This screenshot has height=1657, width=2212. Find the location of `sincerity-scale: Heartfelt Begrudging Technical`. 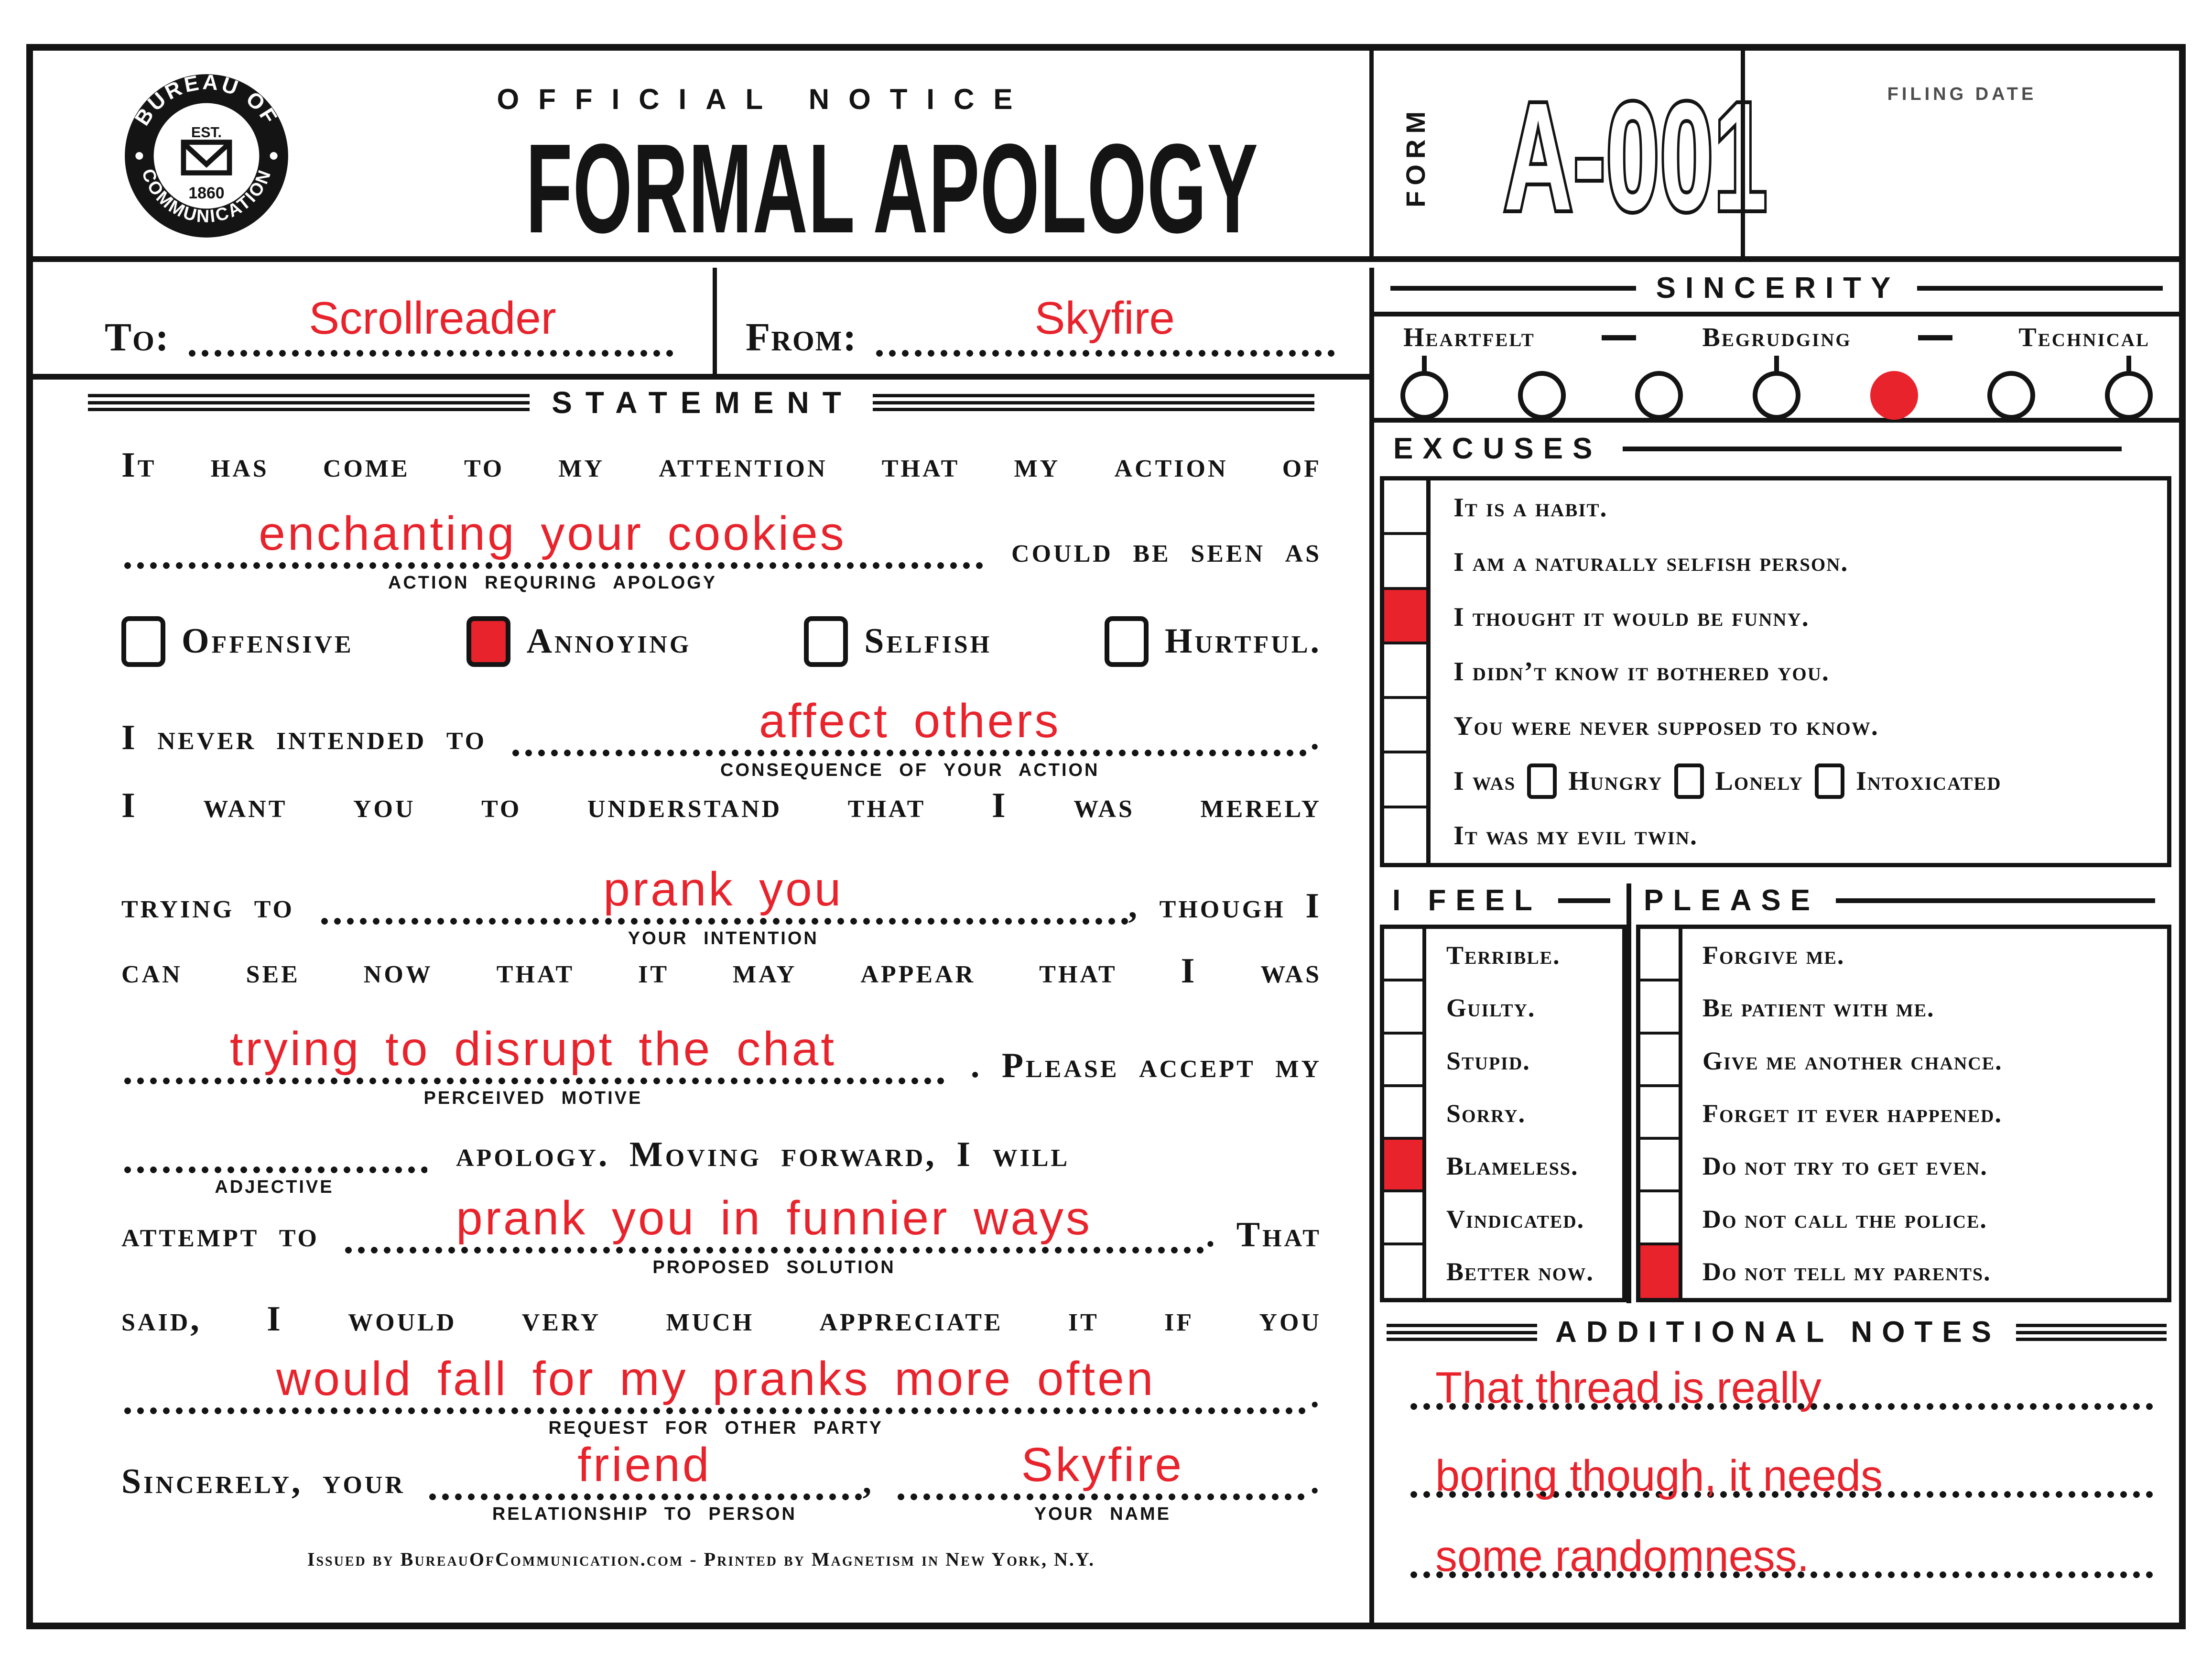

sincerity-scale: Heartfelt Begrudging Technical is located at coordinates (1777, 367).